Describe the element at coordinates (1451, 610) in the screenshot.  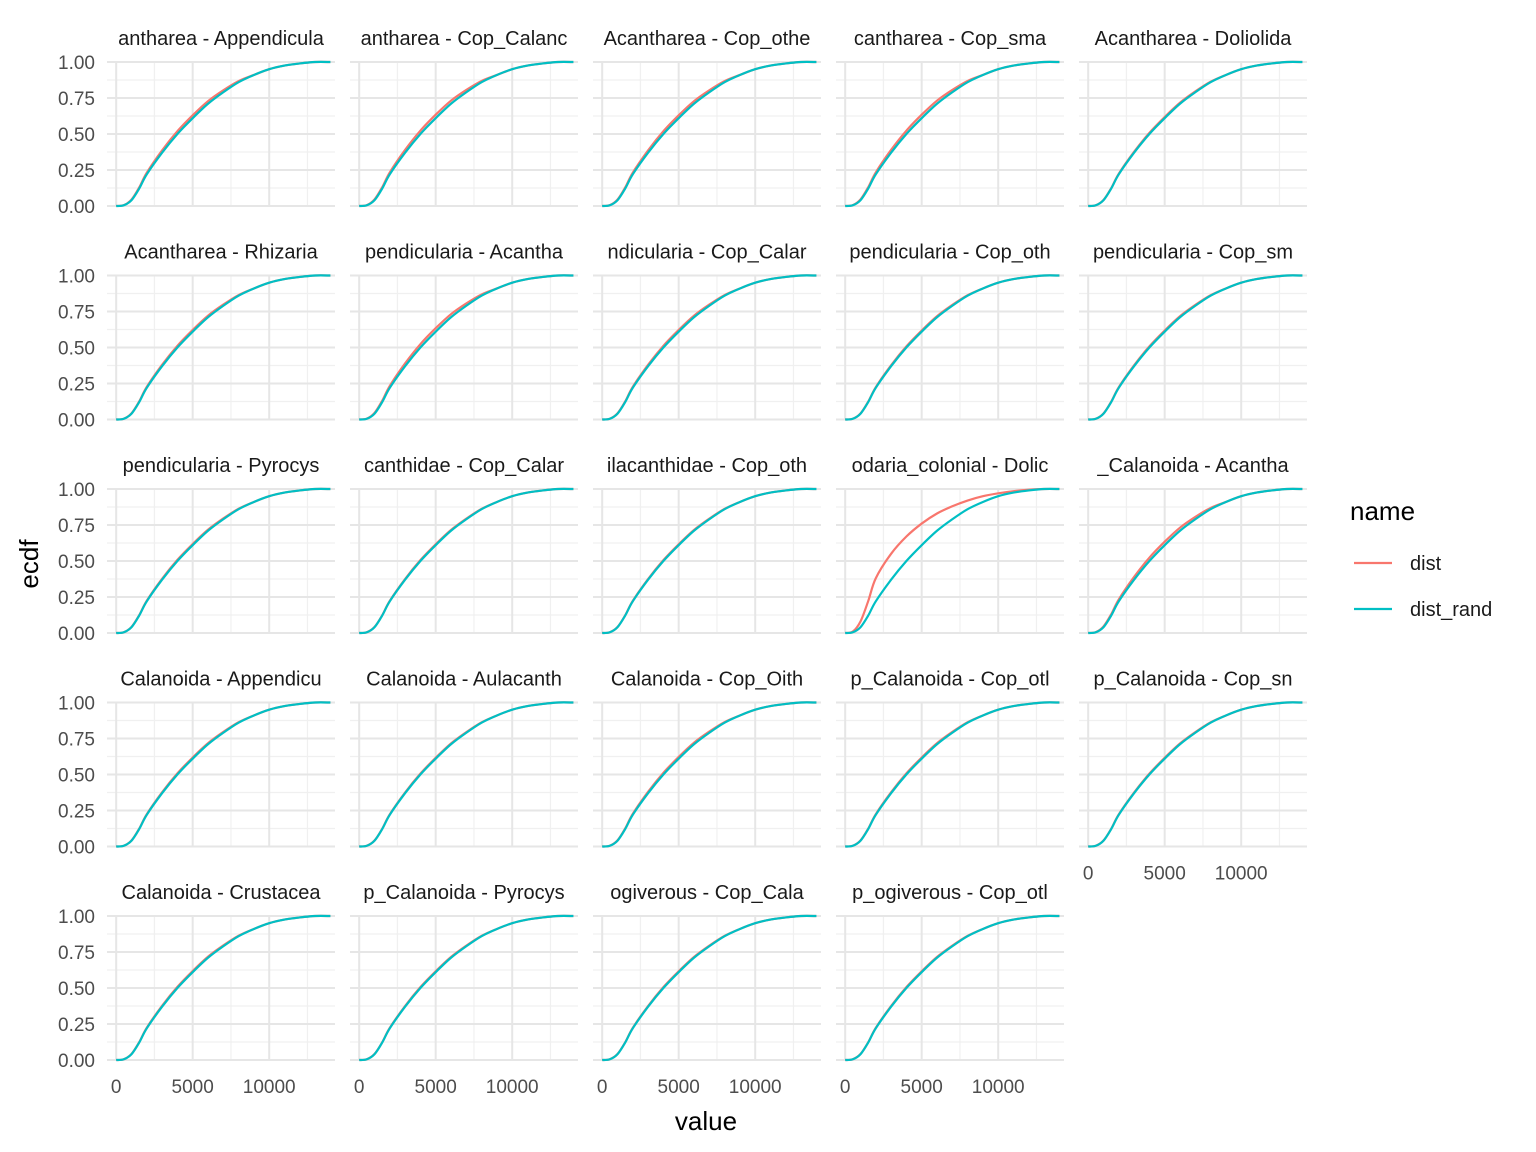
I see `legend-label-dist-rand: dist_rand` at that location.